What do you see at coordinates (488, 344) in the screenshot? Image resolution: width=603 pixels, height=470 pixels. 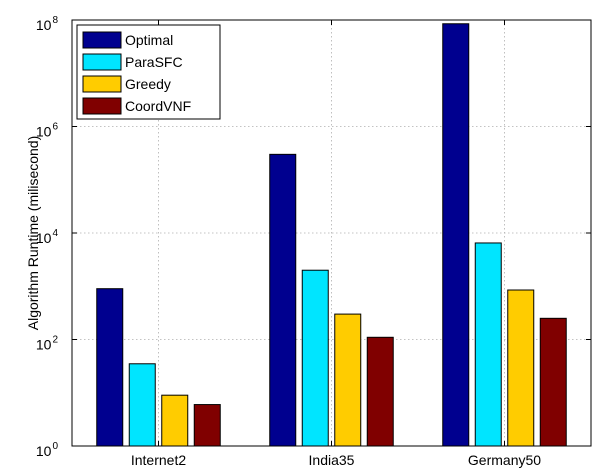 I see `bar-parasfc-germany50` at bounding box center [488, 344].